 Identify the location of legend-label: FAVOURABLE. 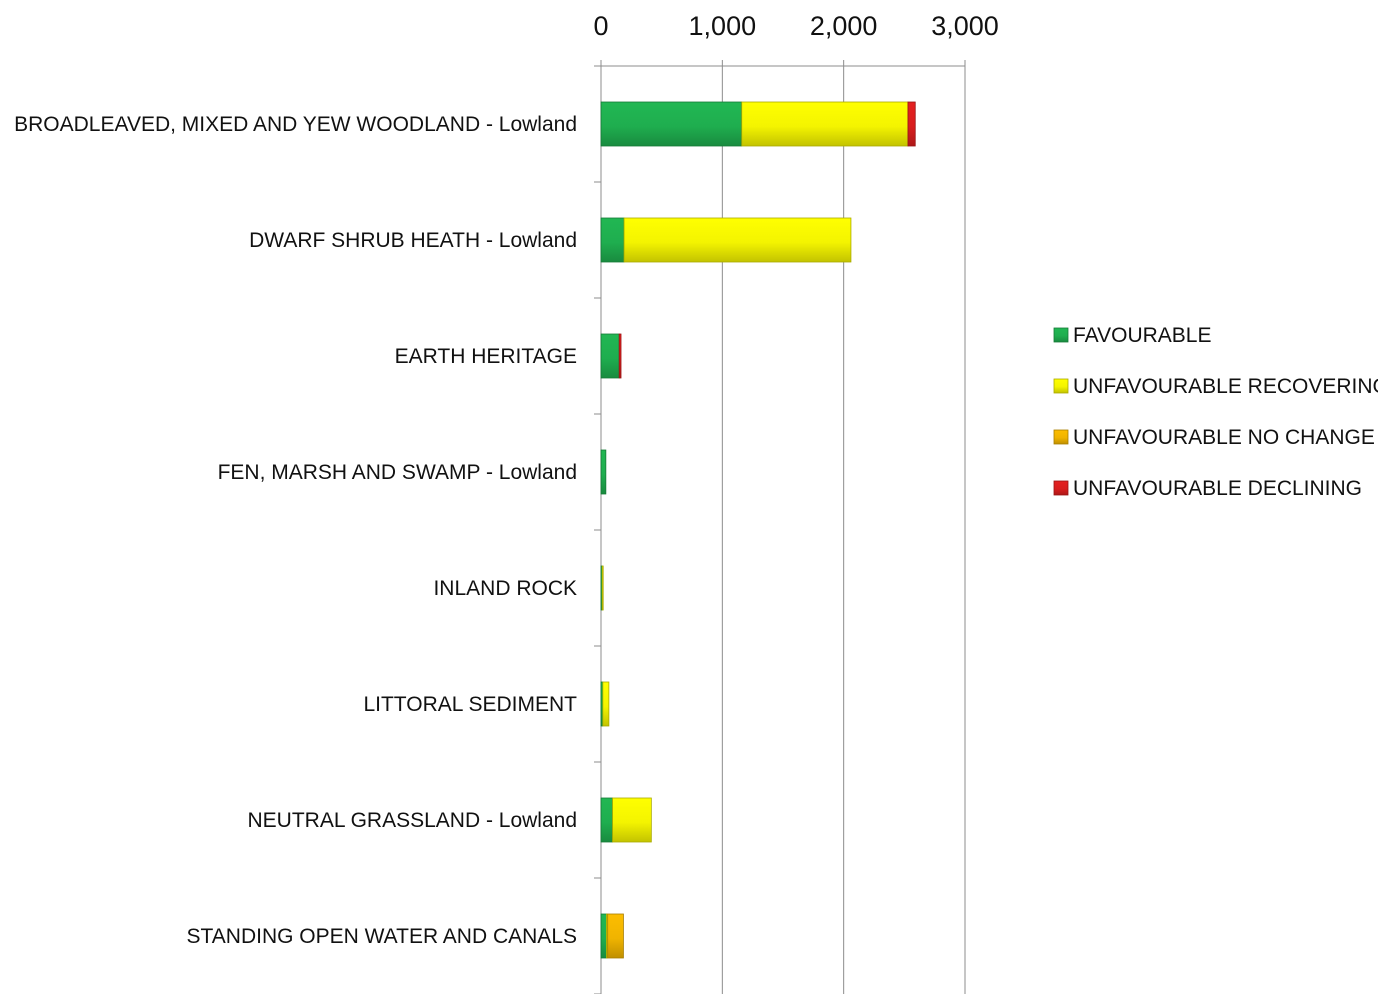
(1142, 335).